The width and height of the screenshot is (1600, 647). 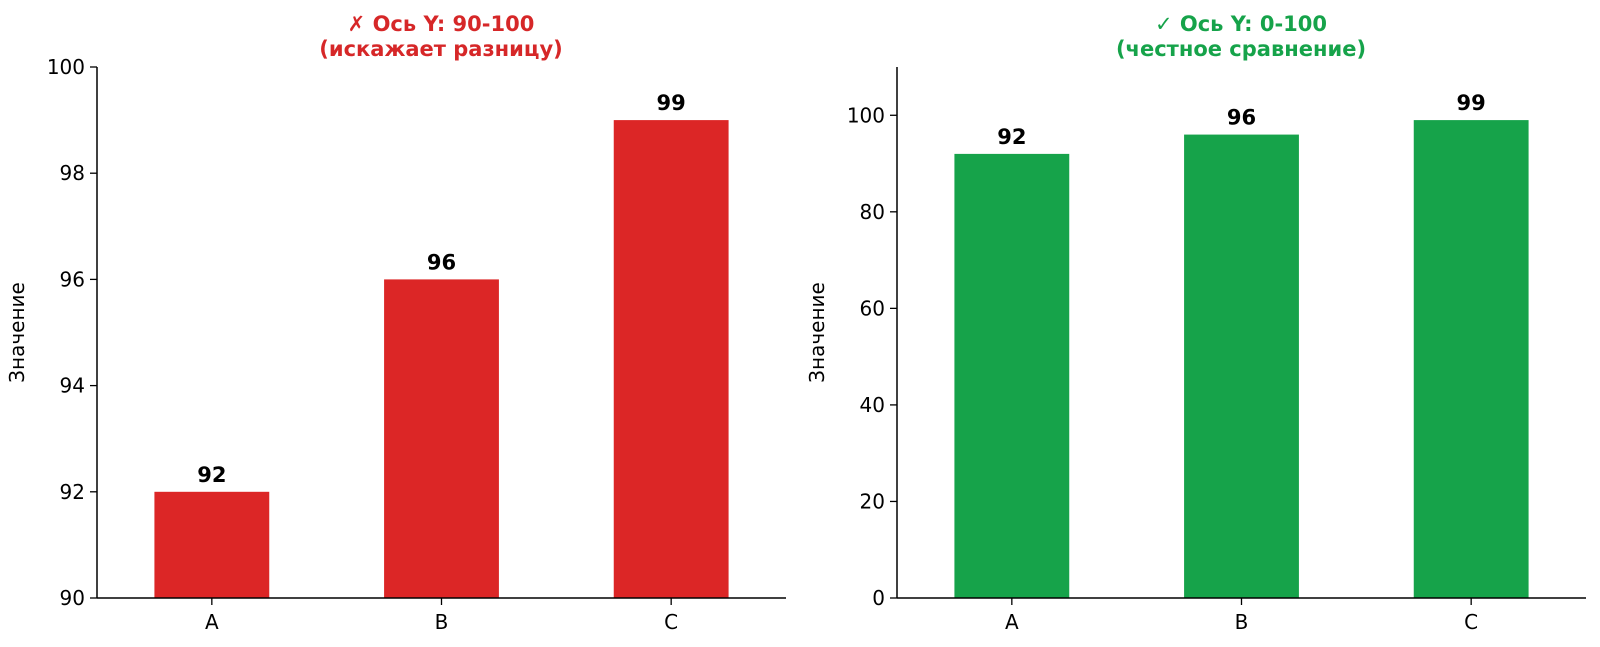 What do you see at coordinates (440, 49) in the screenshot?
I see `chart-subtitle: (искажает разницу)` at bounding box center [440, 49].